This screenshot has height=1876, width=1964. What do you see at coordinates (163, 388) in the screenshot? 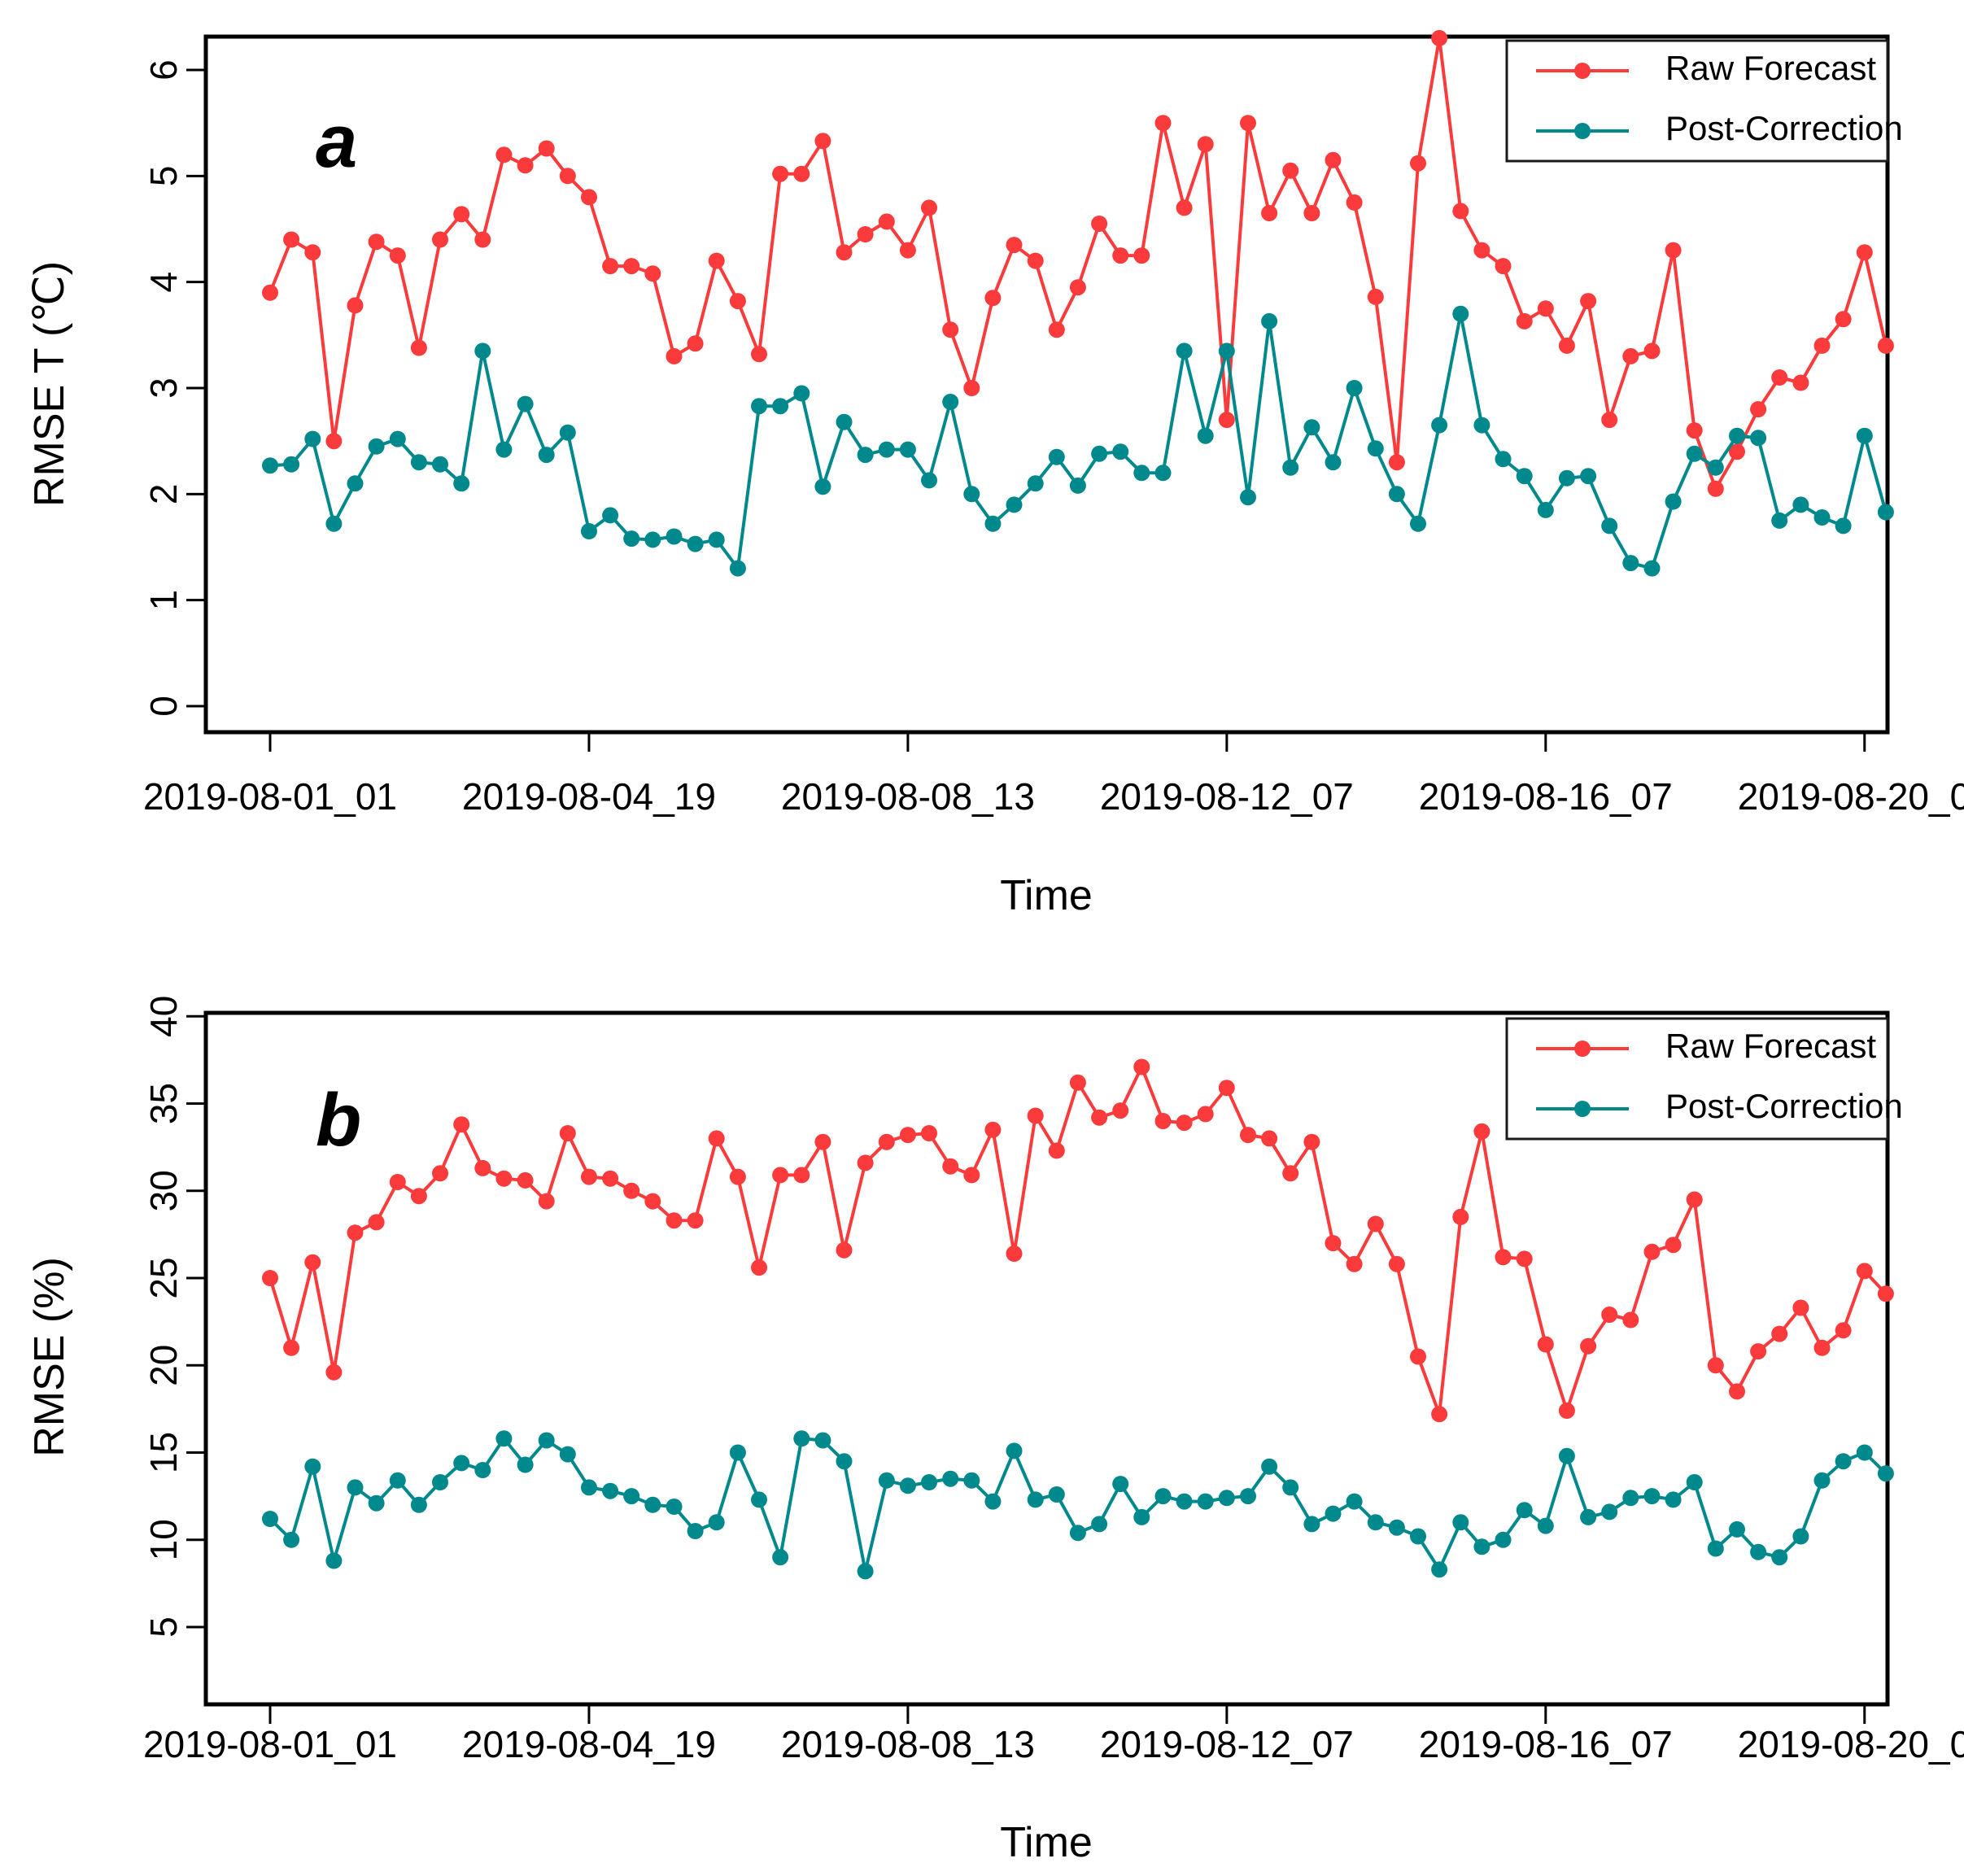
I see `y-tick-label: 3` at bounding box center [163, 388].